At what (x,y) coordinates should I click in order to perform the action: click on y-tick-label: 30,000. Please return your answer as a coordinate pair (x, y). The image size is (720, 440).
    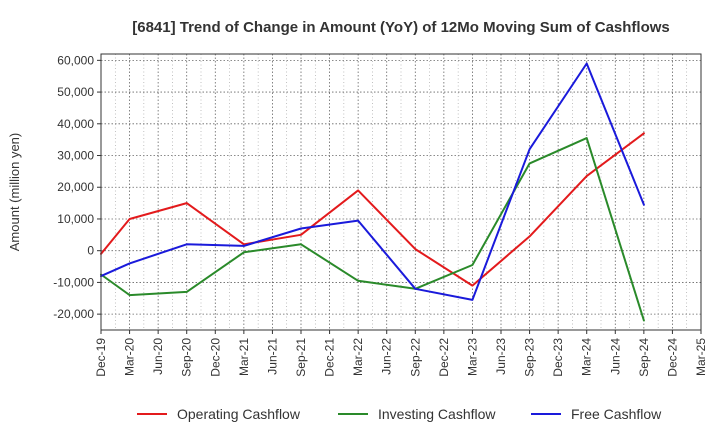
    Looking at the image, I should click on (75, 156).